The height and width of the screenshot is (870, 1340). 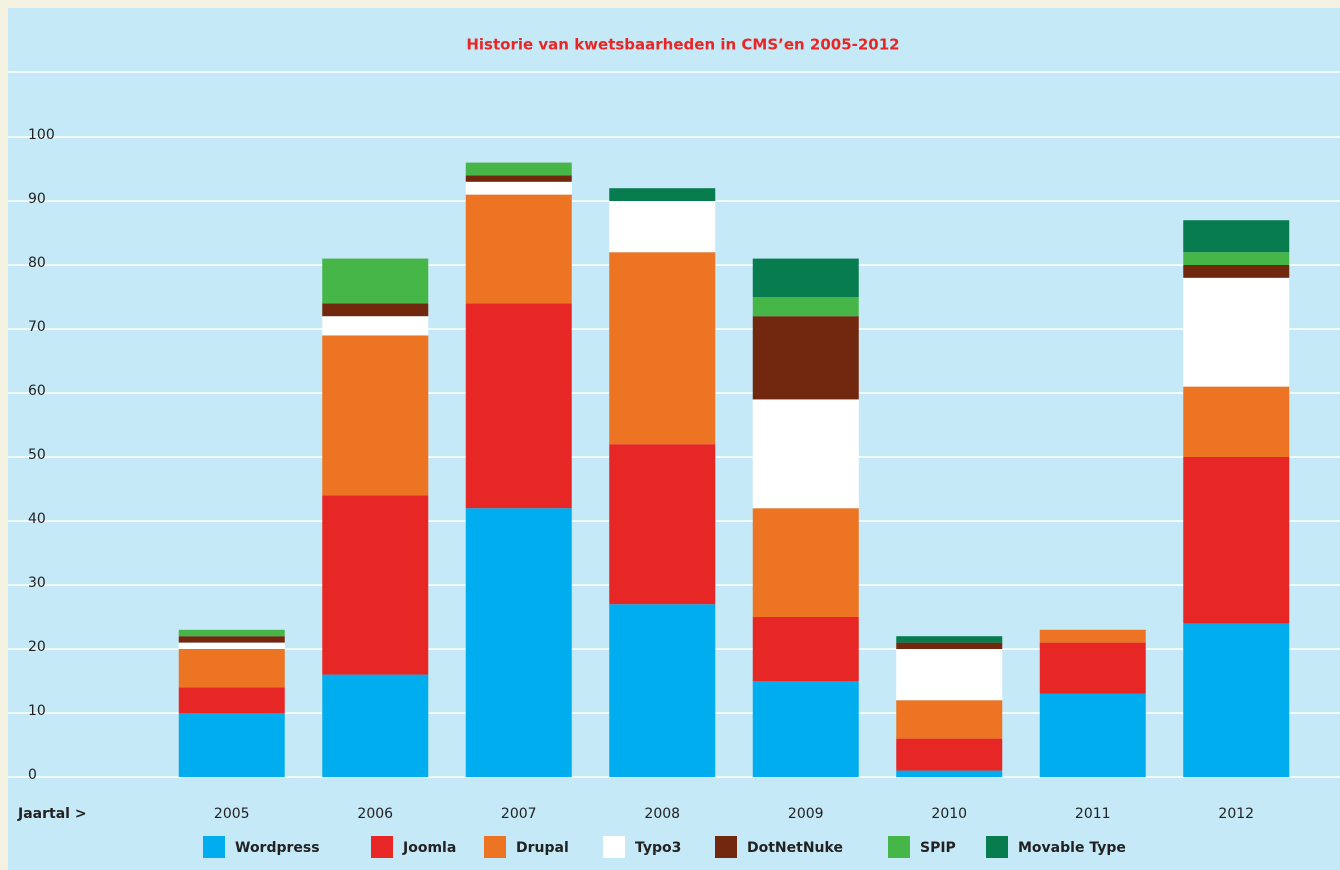 I want to click on x-tick-label: 2008, so click(x=662, y=814).